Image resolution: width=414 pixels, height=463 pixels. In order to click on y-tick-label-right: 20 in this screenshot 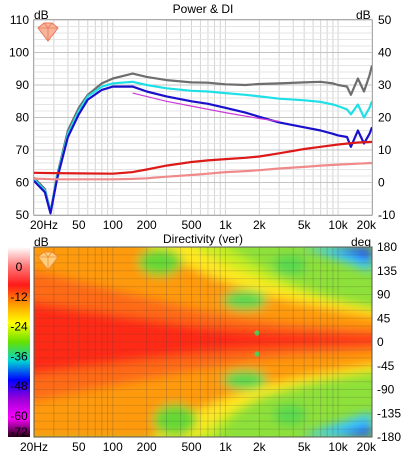, I will do `click(385, 118)`.